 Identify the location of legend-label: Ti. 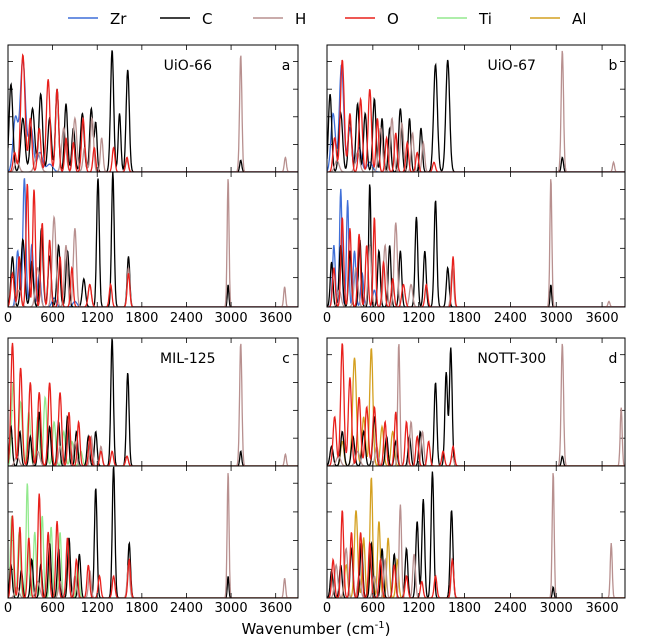
(485, 19).